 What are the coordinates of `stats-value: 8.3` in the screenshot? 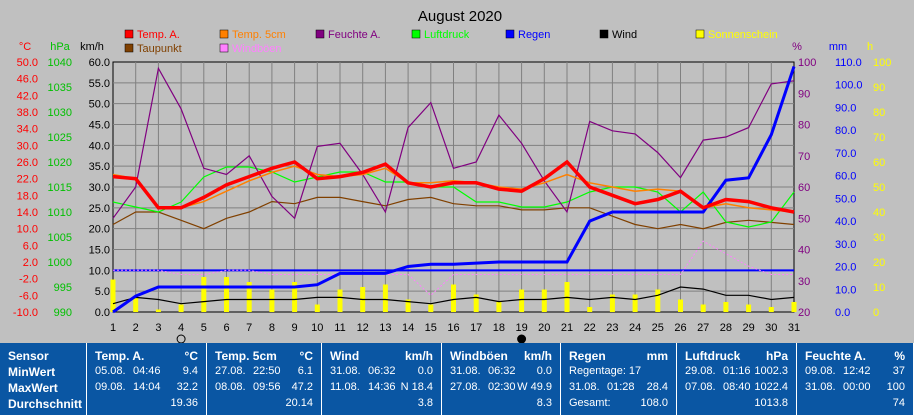 It's located at (544, 403).